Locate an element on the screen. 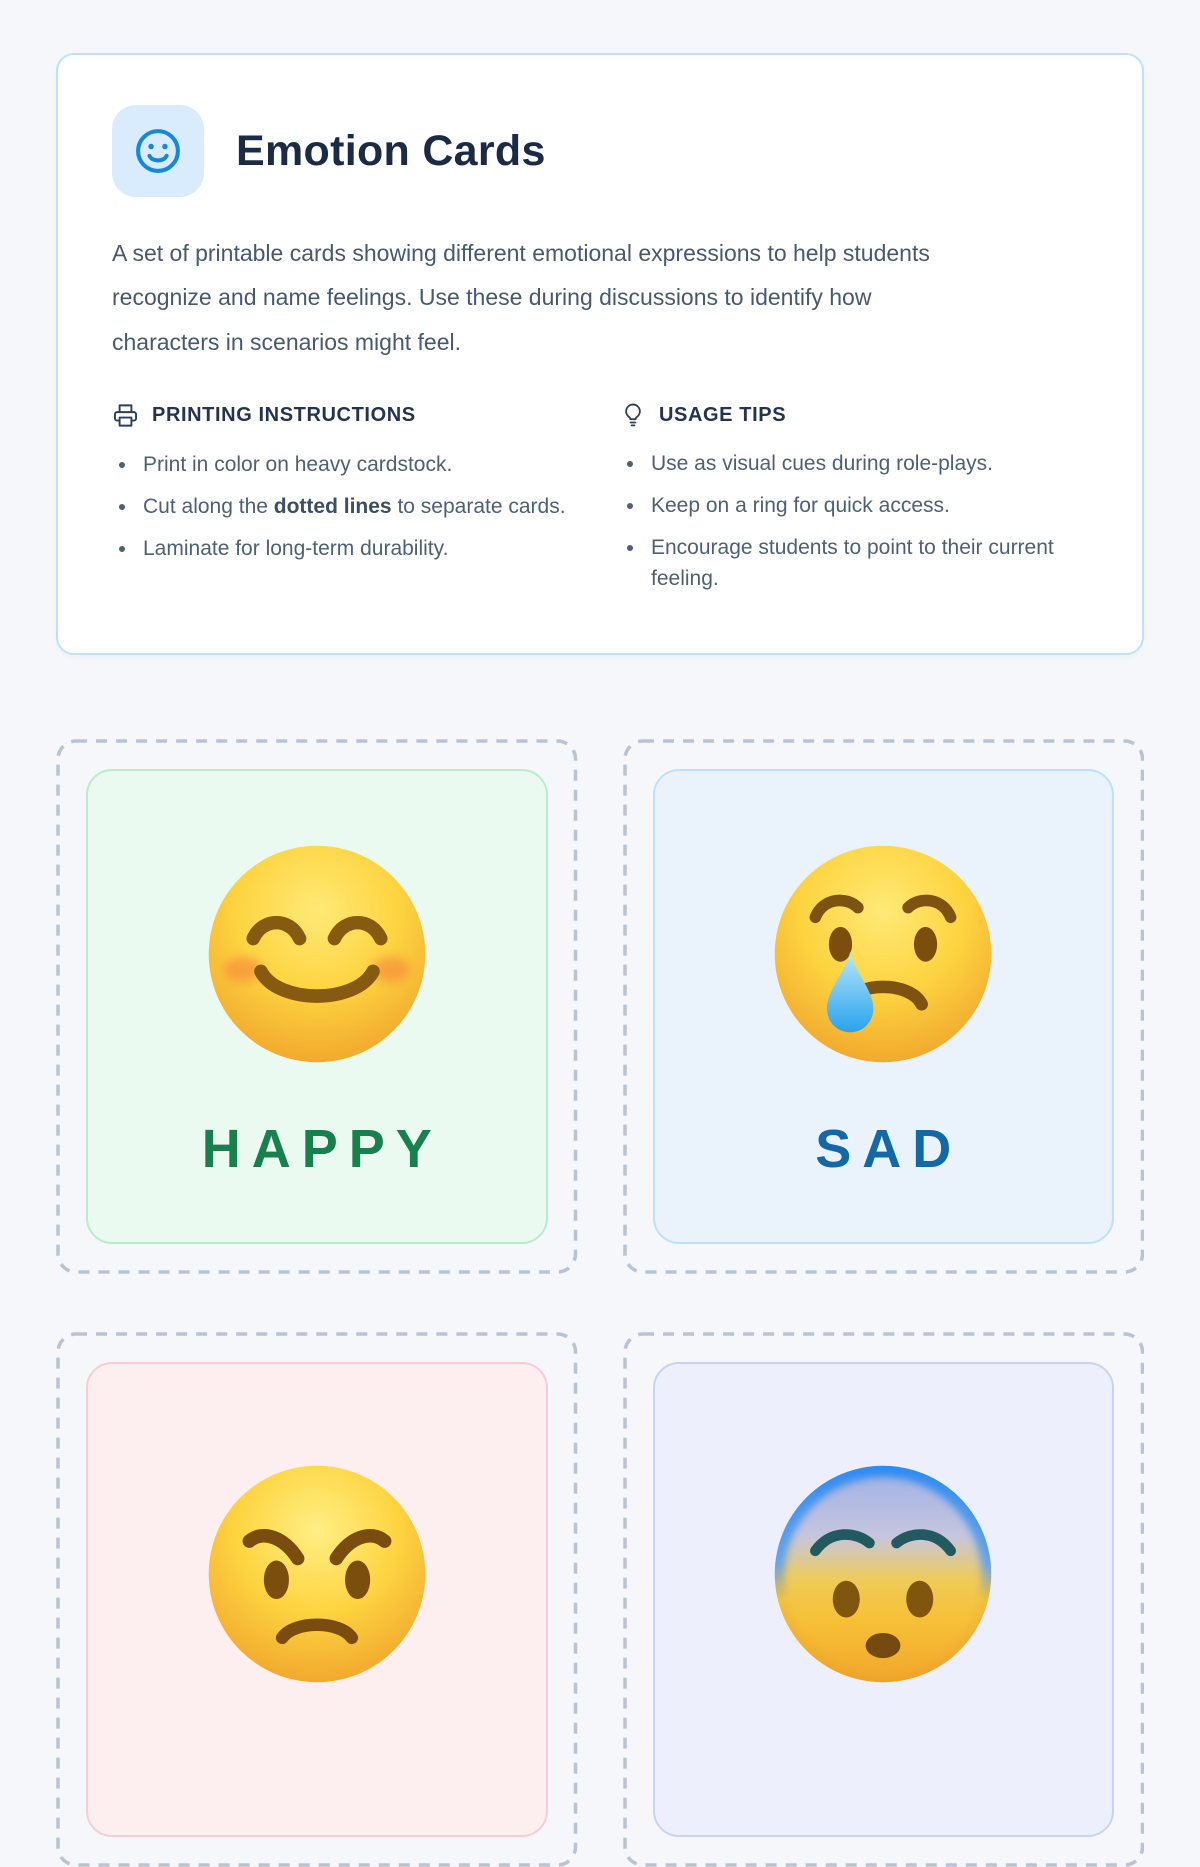  page-title: Emotion Cards is located at coordinates (391, 150).